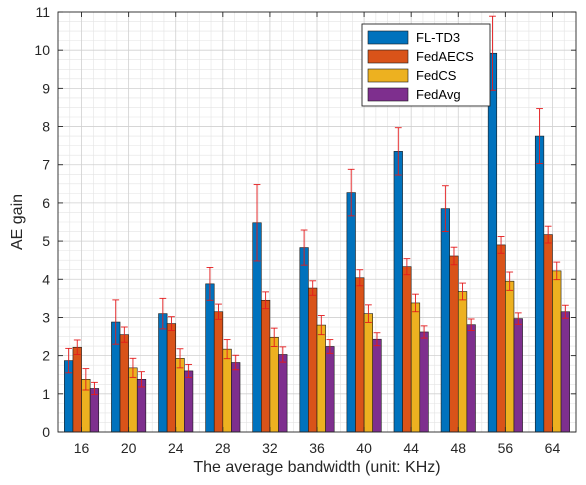 The height and width of the screenshot is (485, 586). What do you see at coordinates (129, 448) in the screenshot?
I see `x-tick-label: 20` at bounding box center [129, 448].